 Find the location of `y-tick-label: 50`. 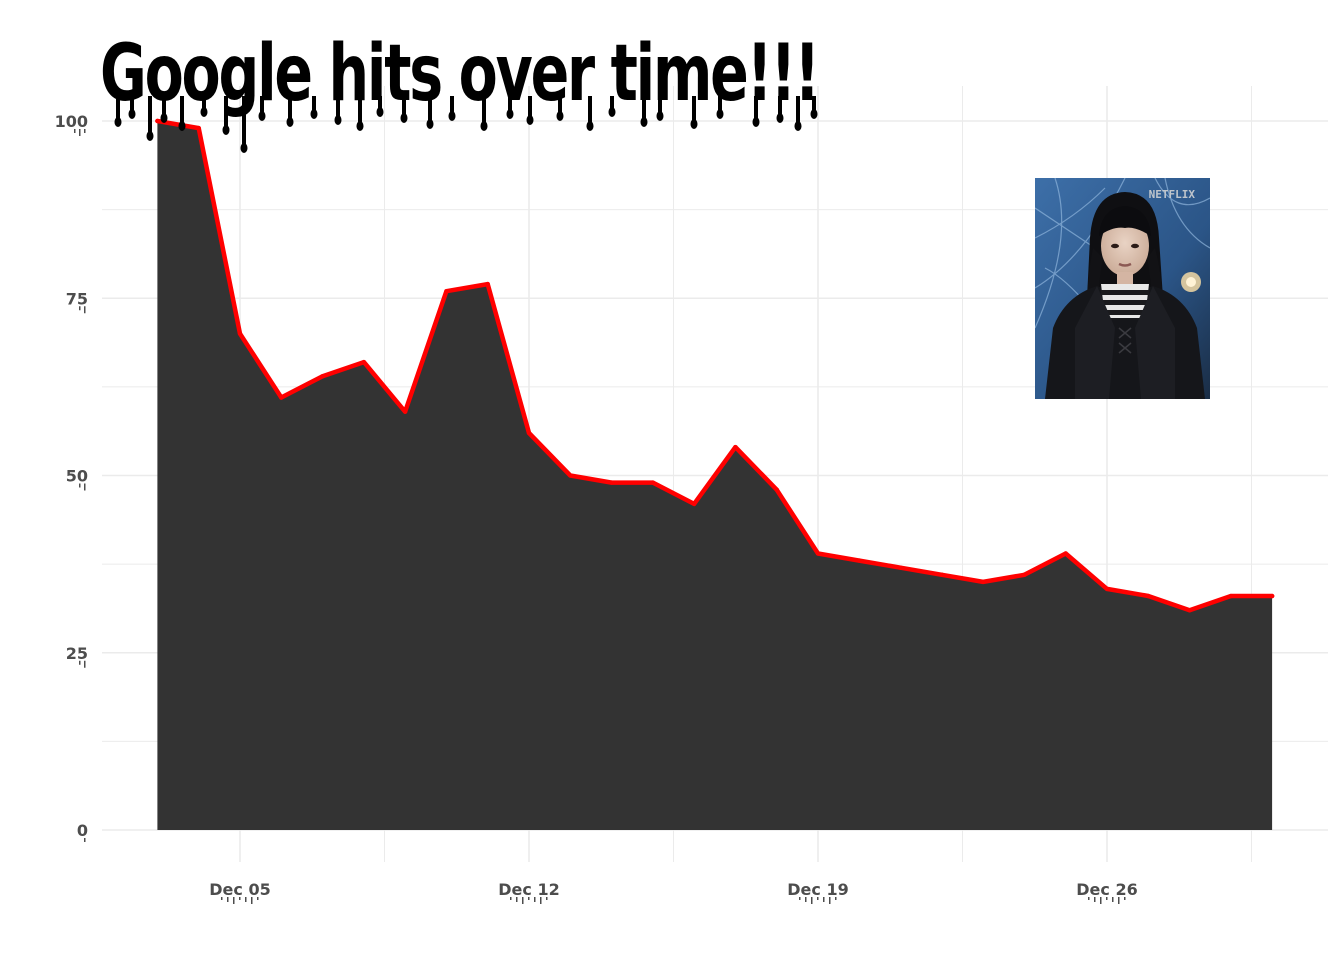

y-tick-label: 50 is located at coordinates (77, 476).